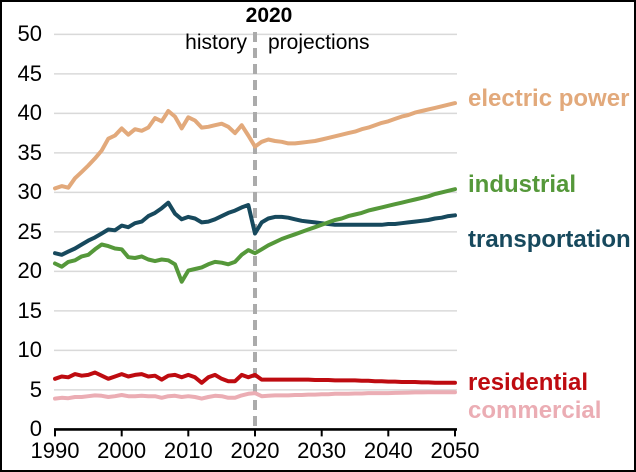 This screenshot has height=472, width=636. What do you see at coordinates (29, 34) in the screenshot?
I see `y-tick-label: 50` at bounding box center [29, 34].